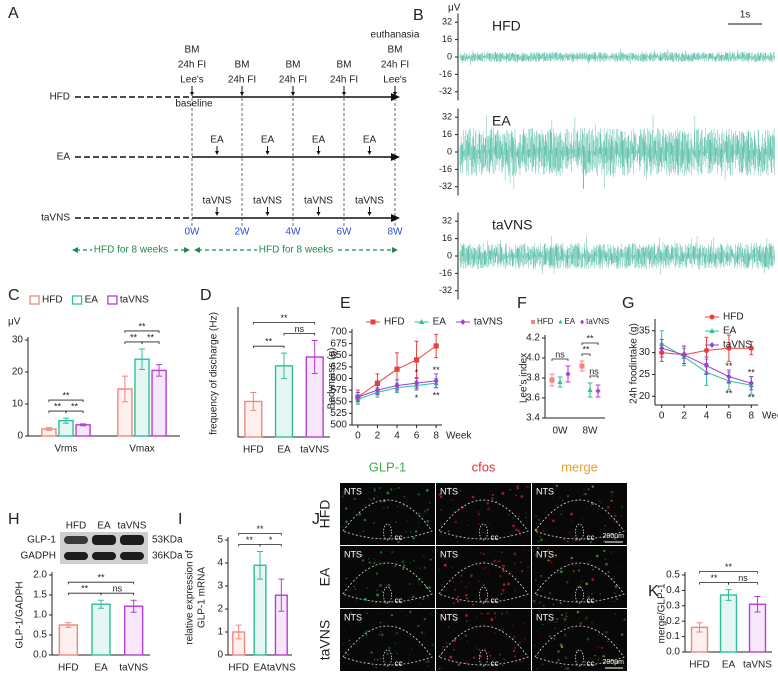  What do you see at coordinates (395, 80) in the screenshot?
I see `timepoint-note: Lee's` at bounding box center [395, 80].